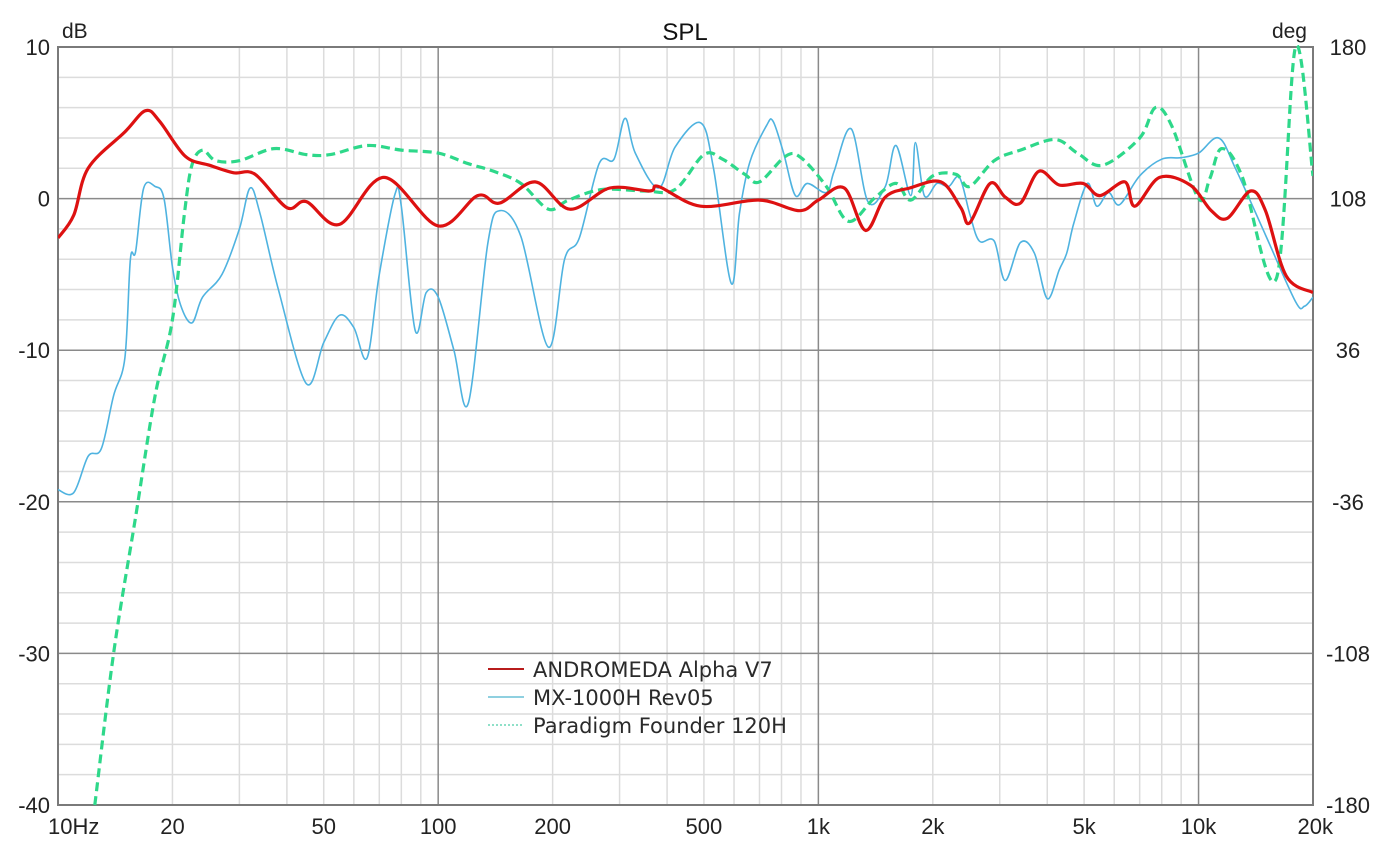  Describe the element at coordinates (623, 698) in the screenshot. I see `legend-label-mx1000h: MX-1000H Rev05` at that location.